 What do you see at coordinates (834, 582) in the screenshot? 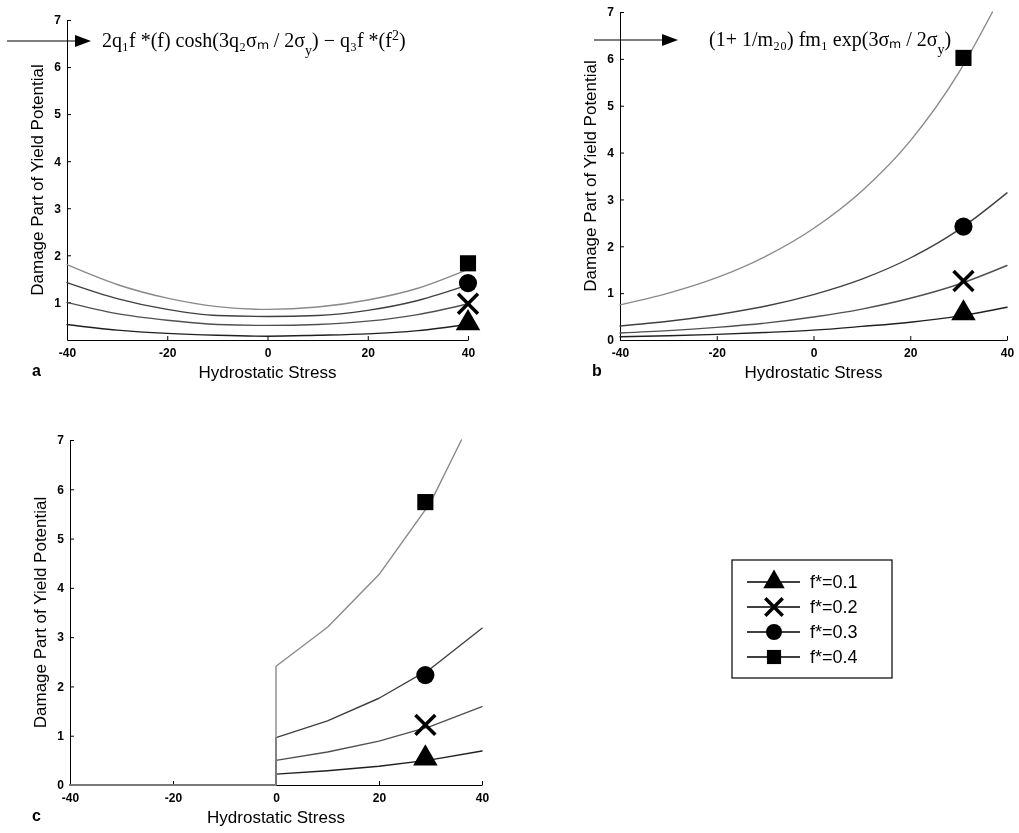
I see `legend-label: f*=0.1` at bounding box center [834, 582].